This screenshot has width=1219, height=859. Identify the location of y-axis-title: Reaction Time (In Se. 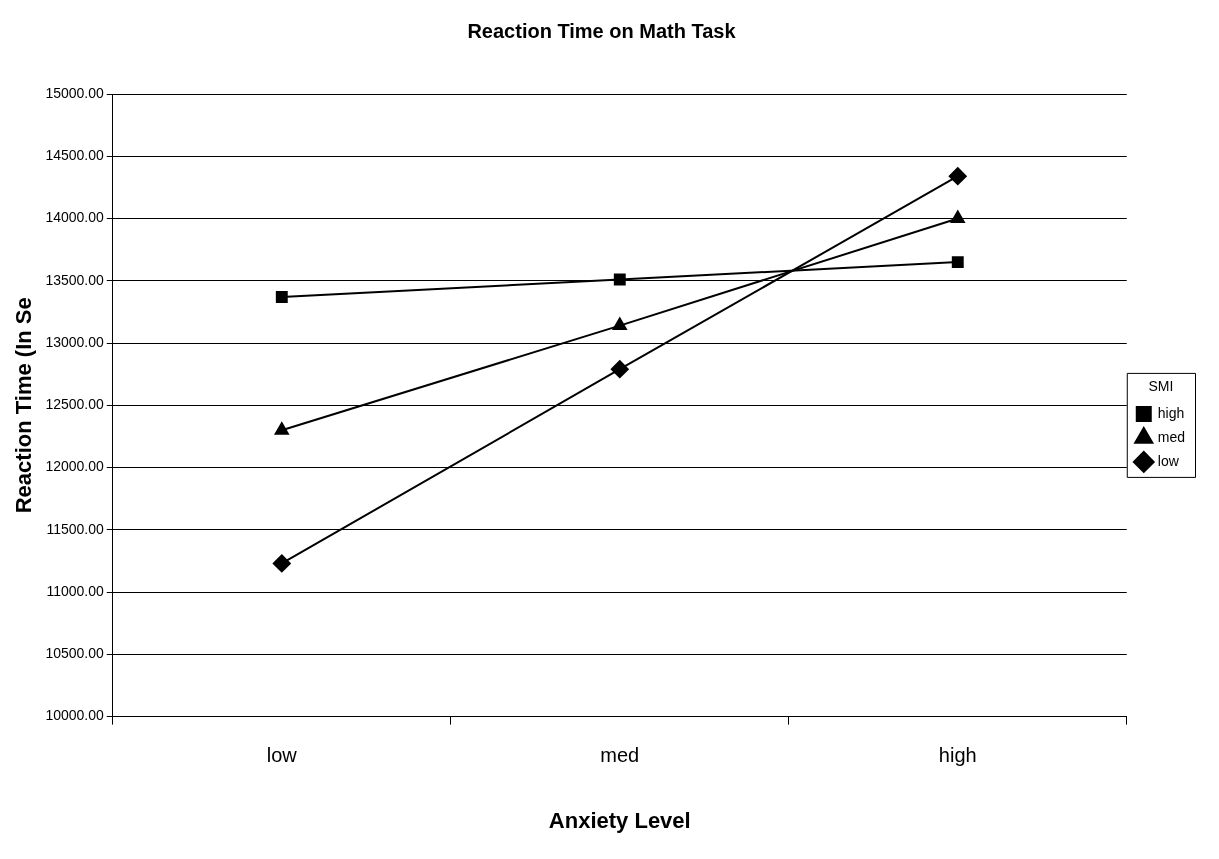
(24, 405).